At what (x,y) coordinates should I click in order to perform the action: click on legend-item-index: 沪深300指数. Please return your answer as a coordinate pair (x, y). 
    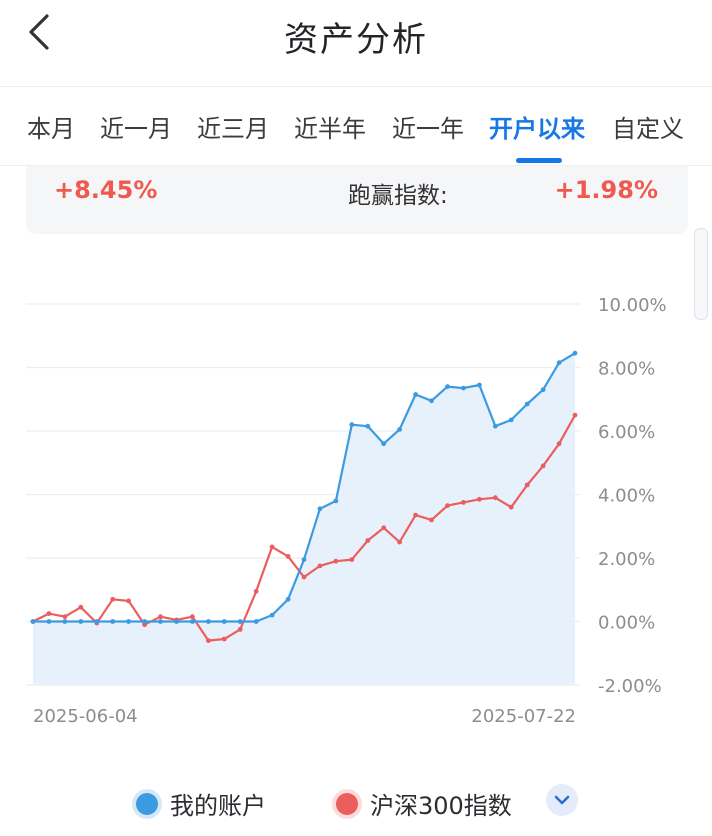
    Looking at the image, I should click on (424, 803).